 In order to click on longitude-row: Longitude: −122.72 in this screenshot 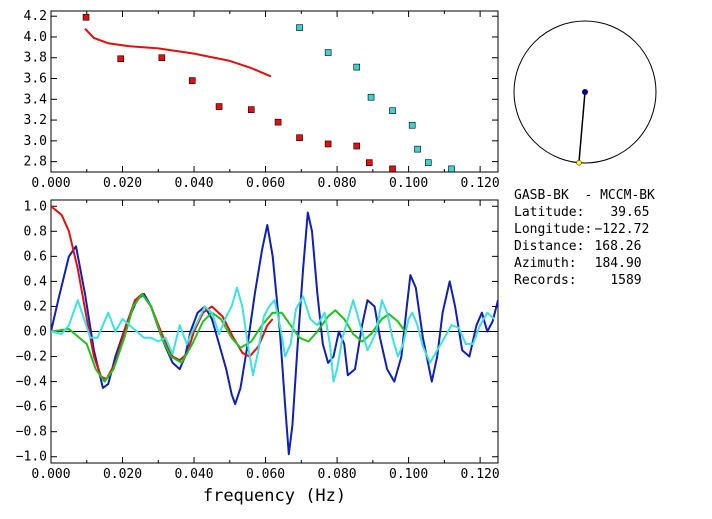, I will do `click(584, 229)`.